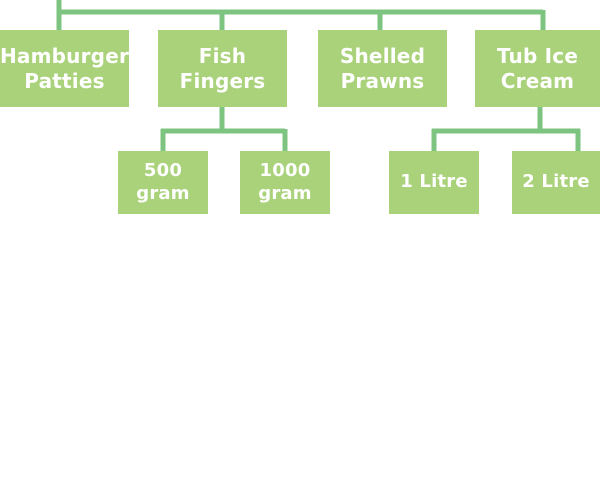  Describe the element at coordinates (222, 80) in the screenshot. I see `node-label-line: Fingers` at that location.